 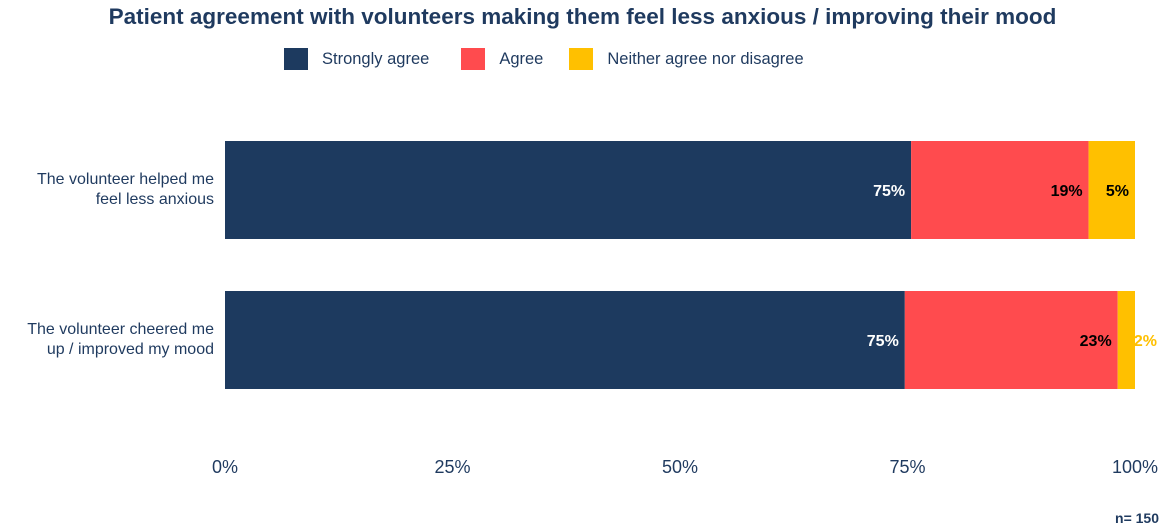 What do you see at coordinates (1096, 341) in the screenshot?
I see `data-label-agree: 23%` at bounding box center [1096, 341].